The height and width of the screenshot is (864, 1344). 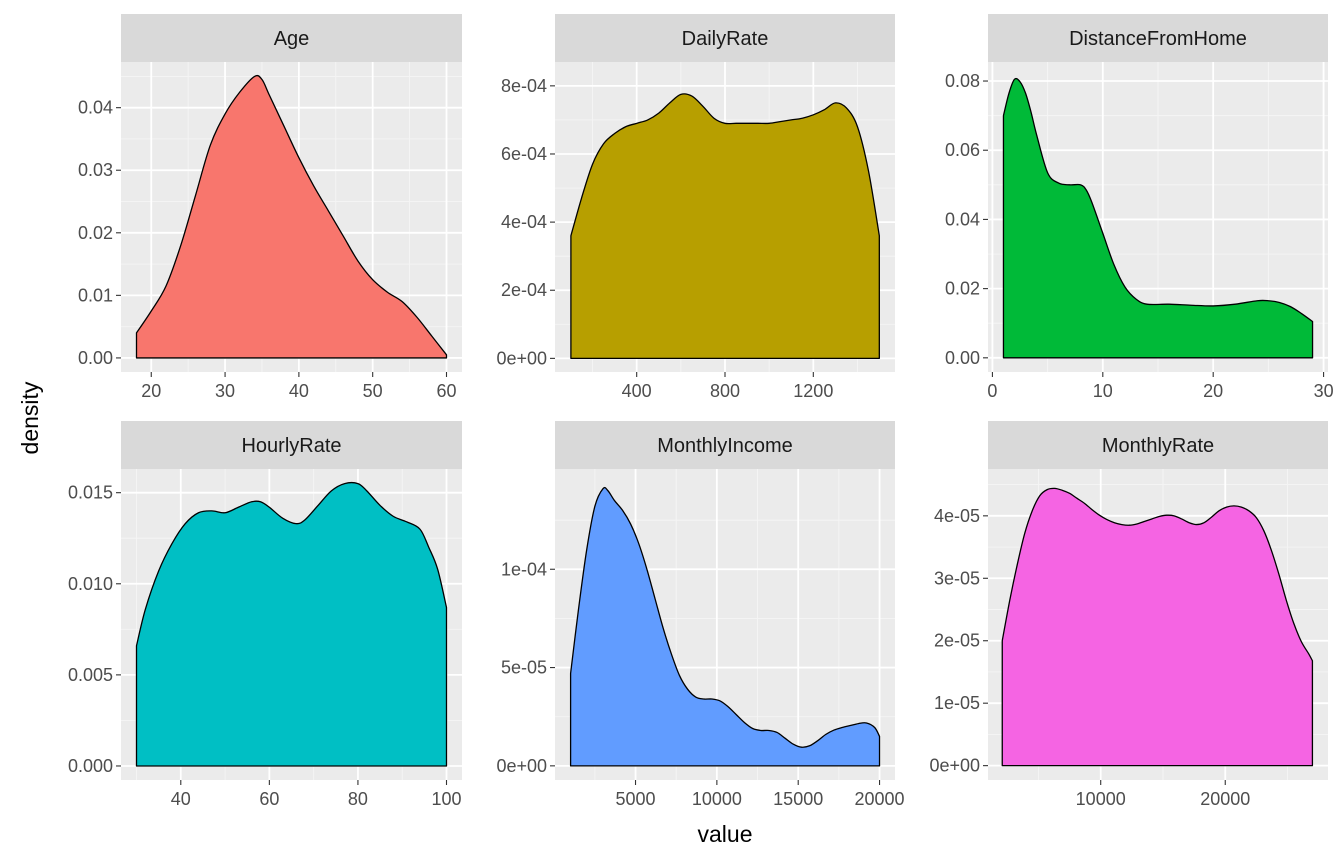 I want to click on facet-strip-label: DistanceFromHome, so click(x=1158, y=39).